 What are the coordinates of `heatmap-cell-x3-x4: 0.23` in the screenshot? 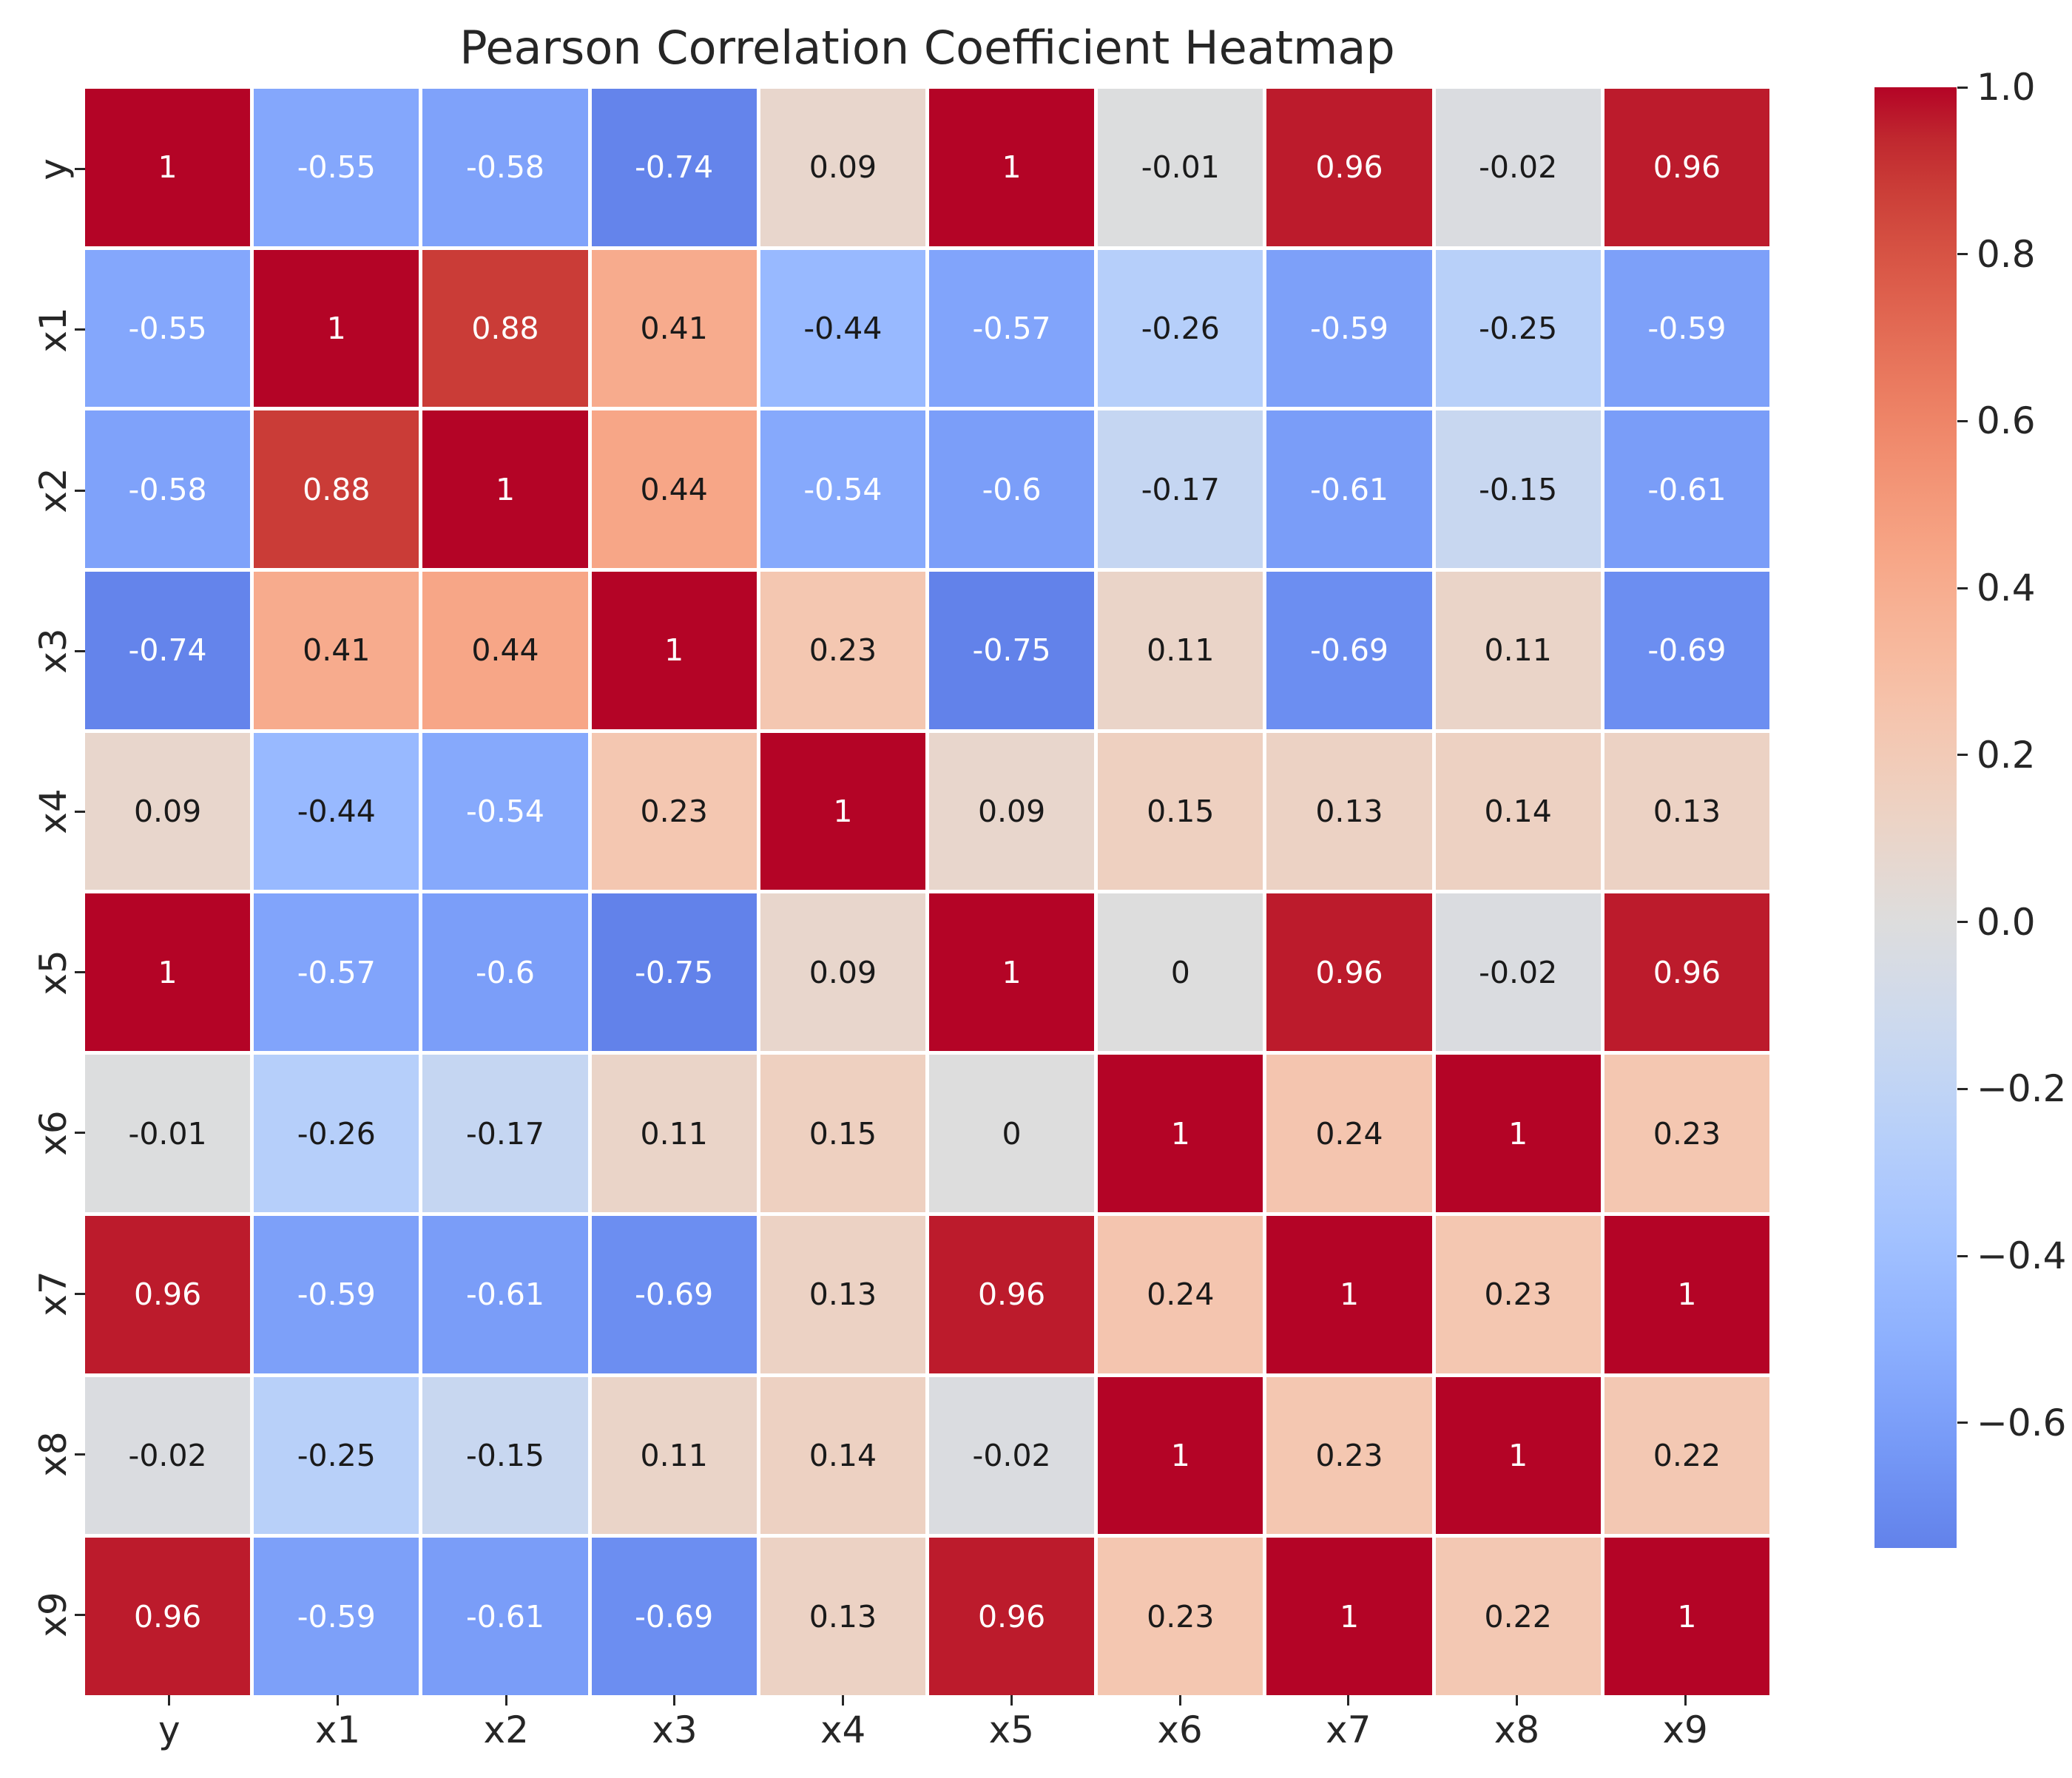 It's located at (842, 651).